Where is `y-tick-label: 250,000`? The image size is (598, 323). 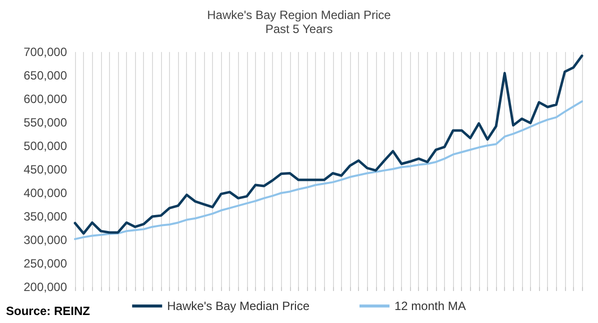 y-tick-label: 250,000 is located at coordinates (46, 263).